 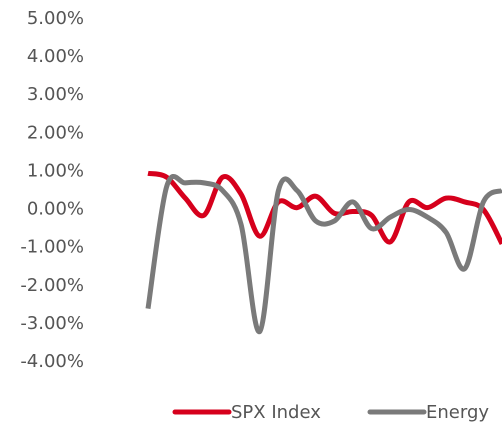 I want to click on y-tick-label: 5.00%, so click(x=55, y=18).